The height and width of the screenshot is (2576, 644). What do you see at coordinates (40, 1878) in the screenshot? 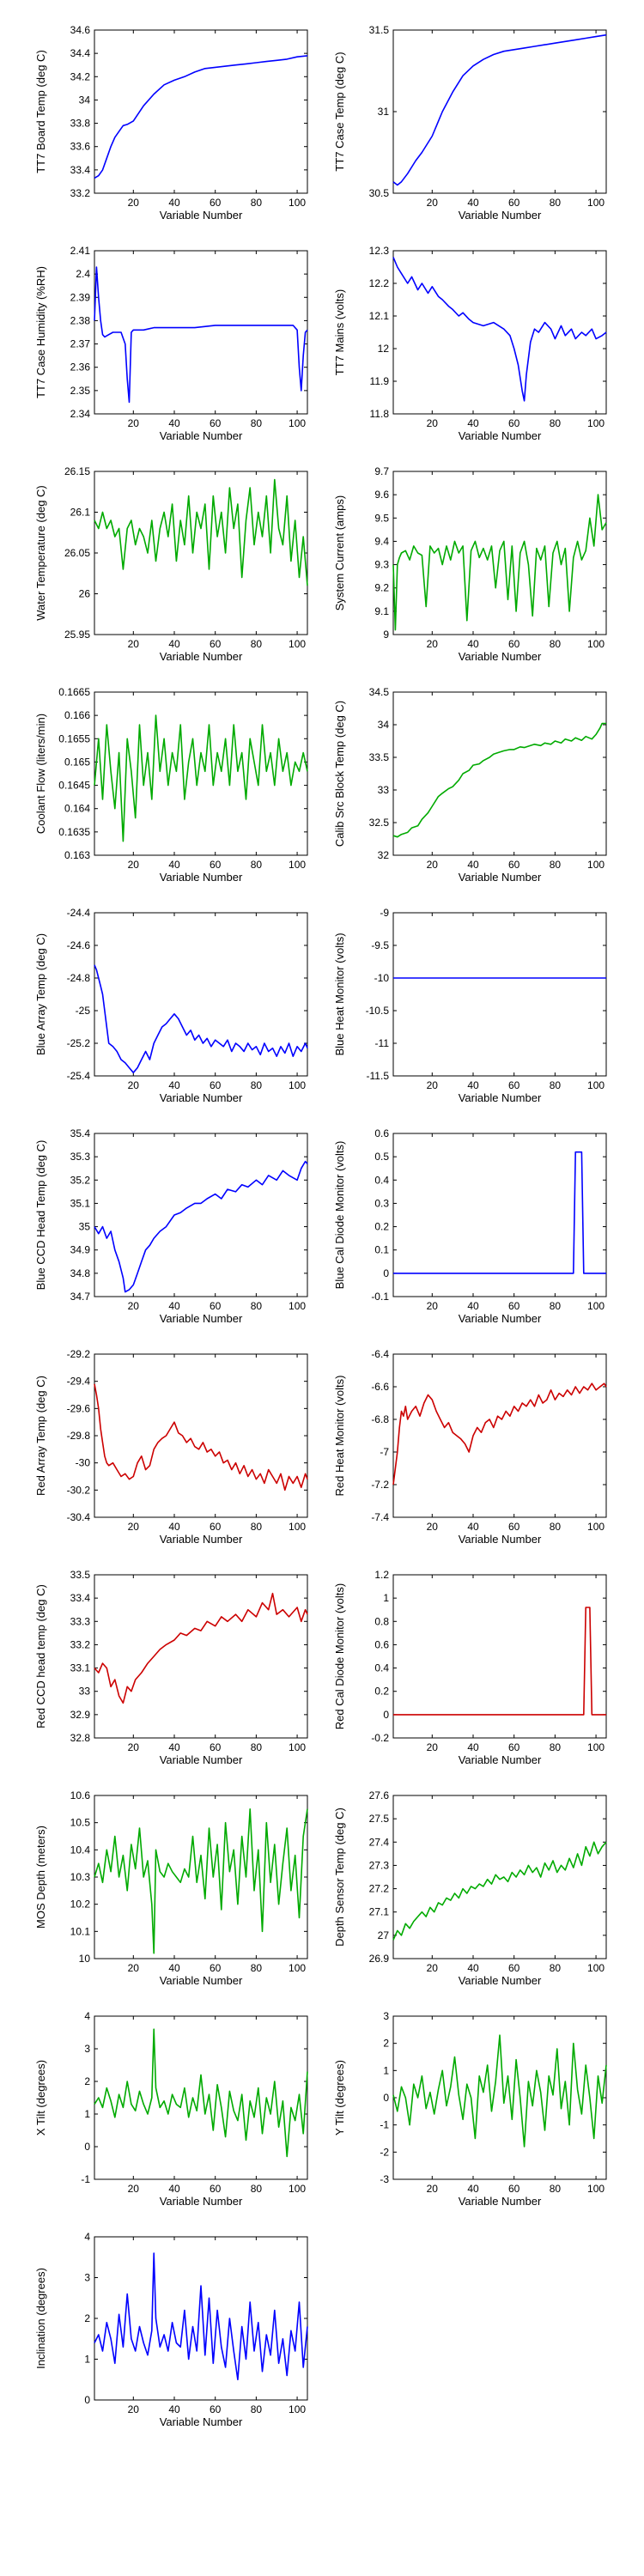
I see `y-axis-label: MOS Depth (meters)` at bounding box center [40, 1878].